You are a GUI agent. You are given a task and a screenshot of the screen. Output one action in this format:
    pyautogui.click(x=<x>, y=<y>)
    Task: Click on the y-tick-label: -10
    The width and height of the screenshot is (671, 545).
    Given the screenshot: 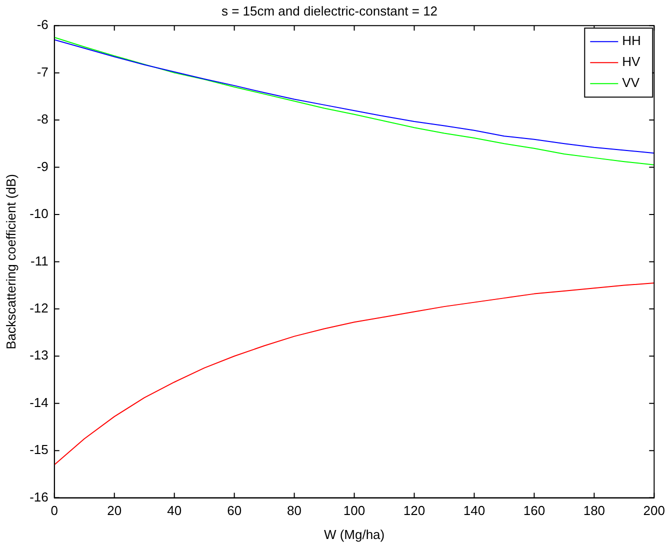 What is the action you would take?
    pyautogui.click(x=39, y=214)
    